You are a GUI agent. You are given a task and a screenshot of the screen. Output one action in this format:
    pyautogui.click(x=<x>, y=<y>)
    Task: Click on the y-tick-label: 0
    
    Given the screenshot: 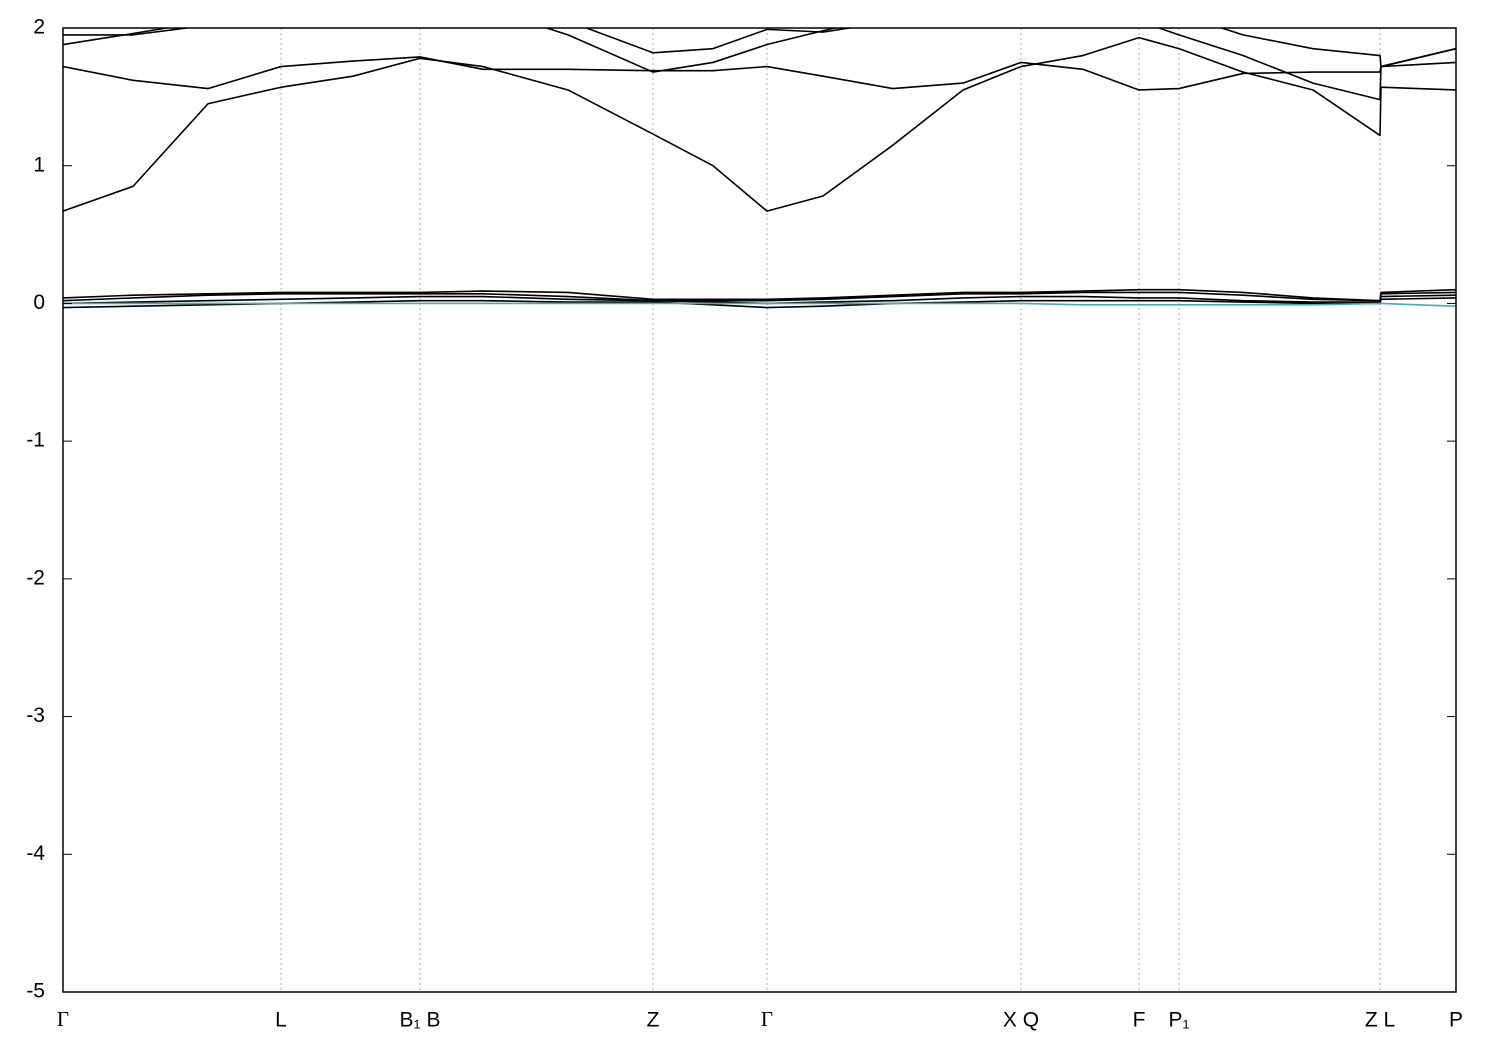 What is the action you would take?
    pyautogui.click(x=39, y=302)
    